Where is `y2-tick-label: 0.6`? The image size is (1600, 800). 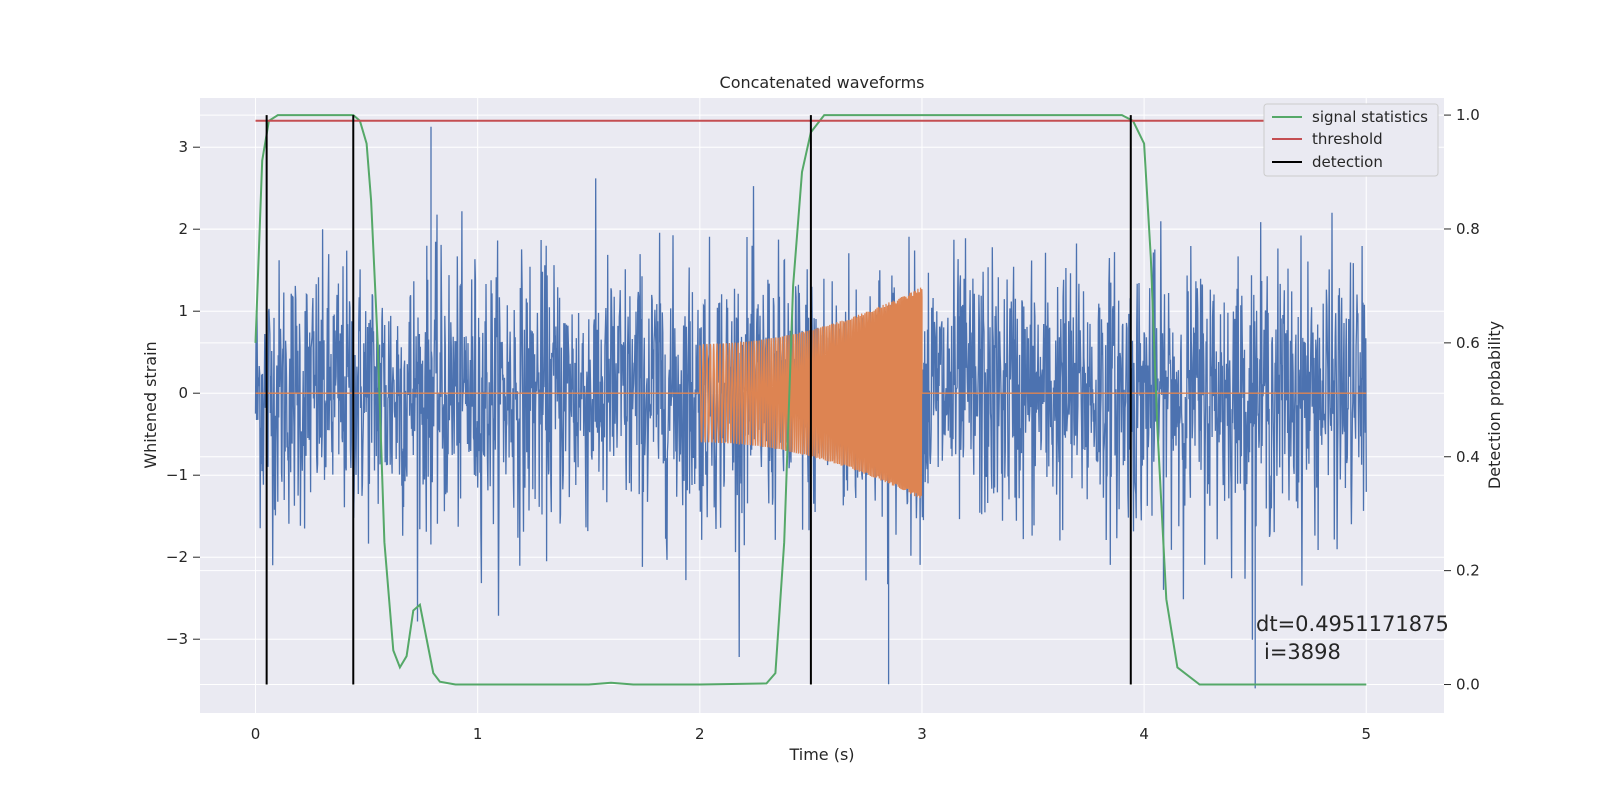 y2-tick-label: 0.6 is located at coordinates (1468, 343).